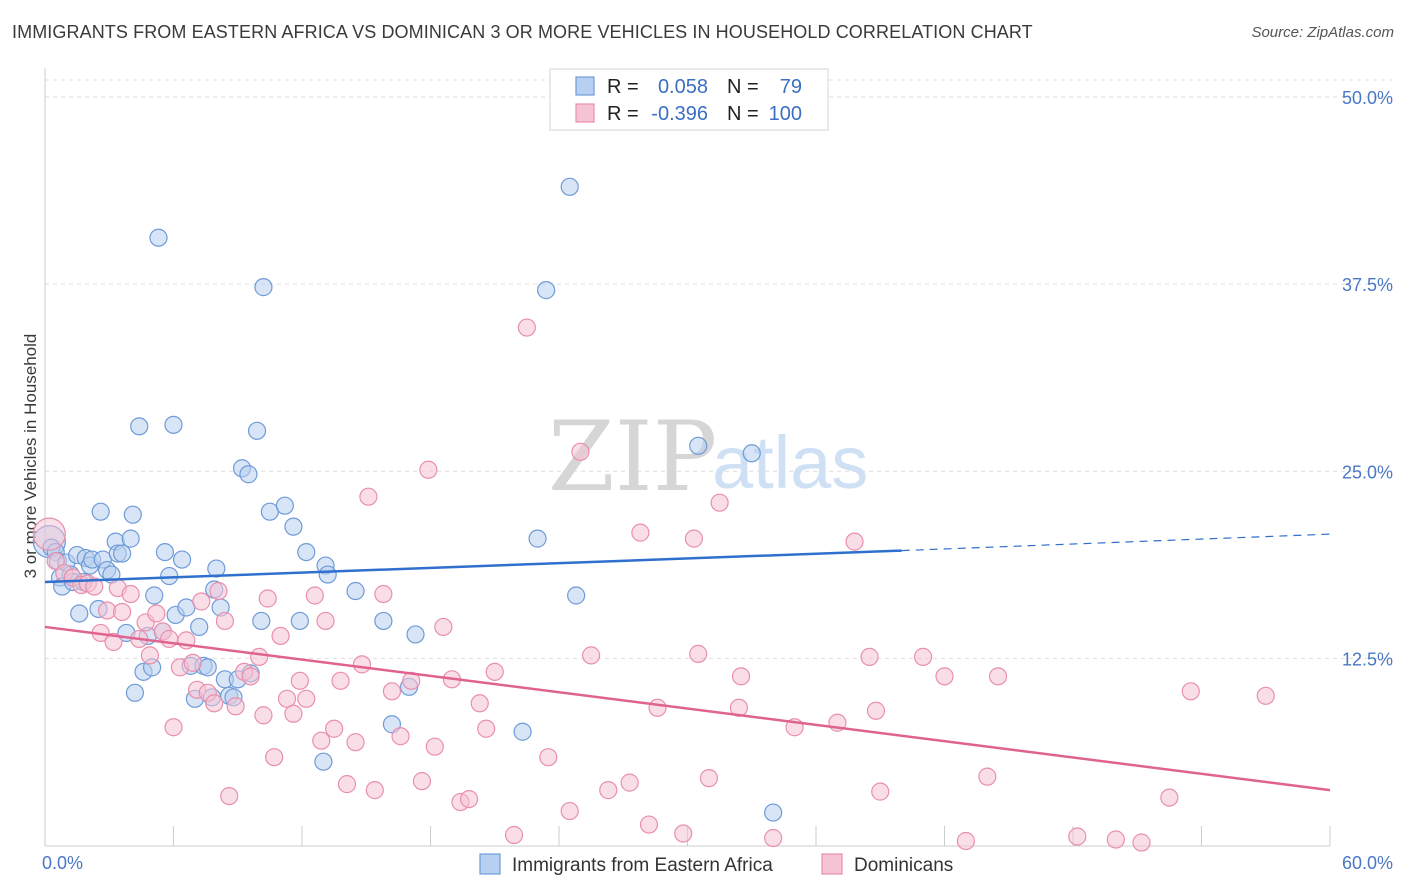 The height and width of the screenshot is (892, 1406). What do you see at coordinates (1367, 659) in the screenshot?
I see `y-tick-label-0: 12.5%` at bounding box center [1367, 659].